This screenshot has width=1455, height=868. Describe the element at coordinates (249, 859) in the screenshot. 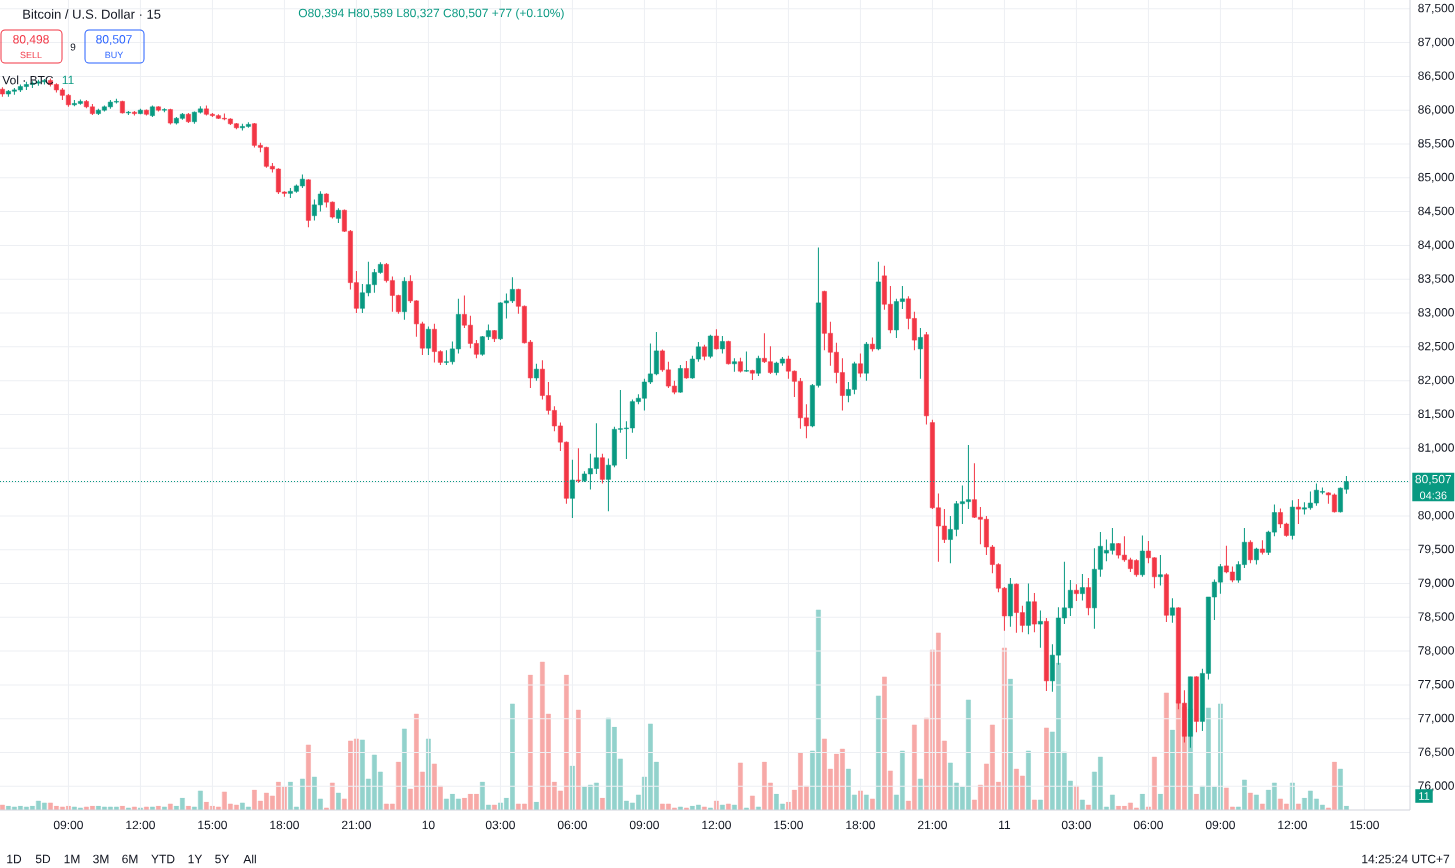

I see `text: All` at that location.